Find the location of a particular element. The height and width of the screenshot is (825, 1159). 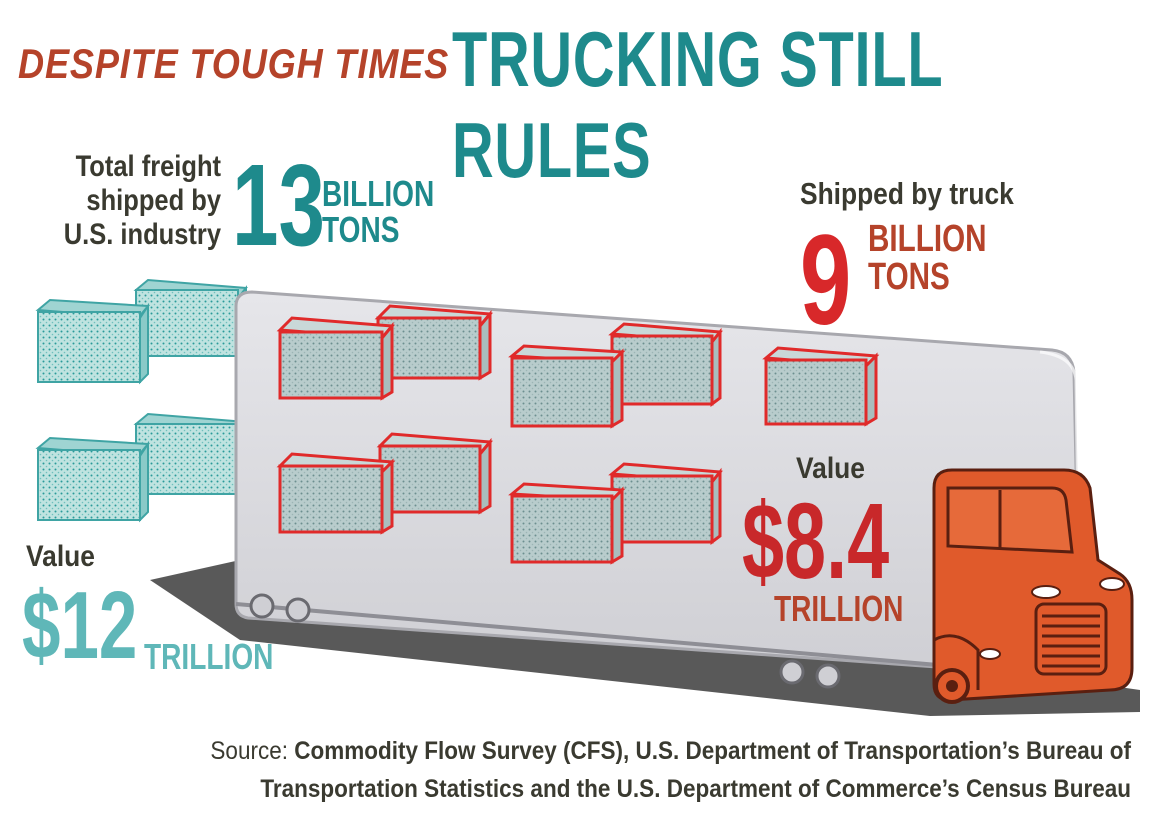

freight-boxes-outside is located at coordinates (141, 400).